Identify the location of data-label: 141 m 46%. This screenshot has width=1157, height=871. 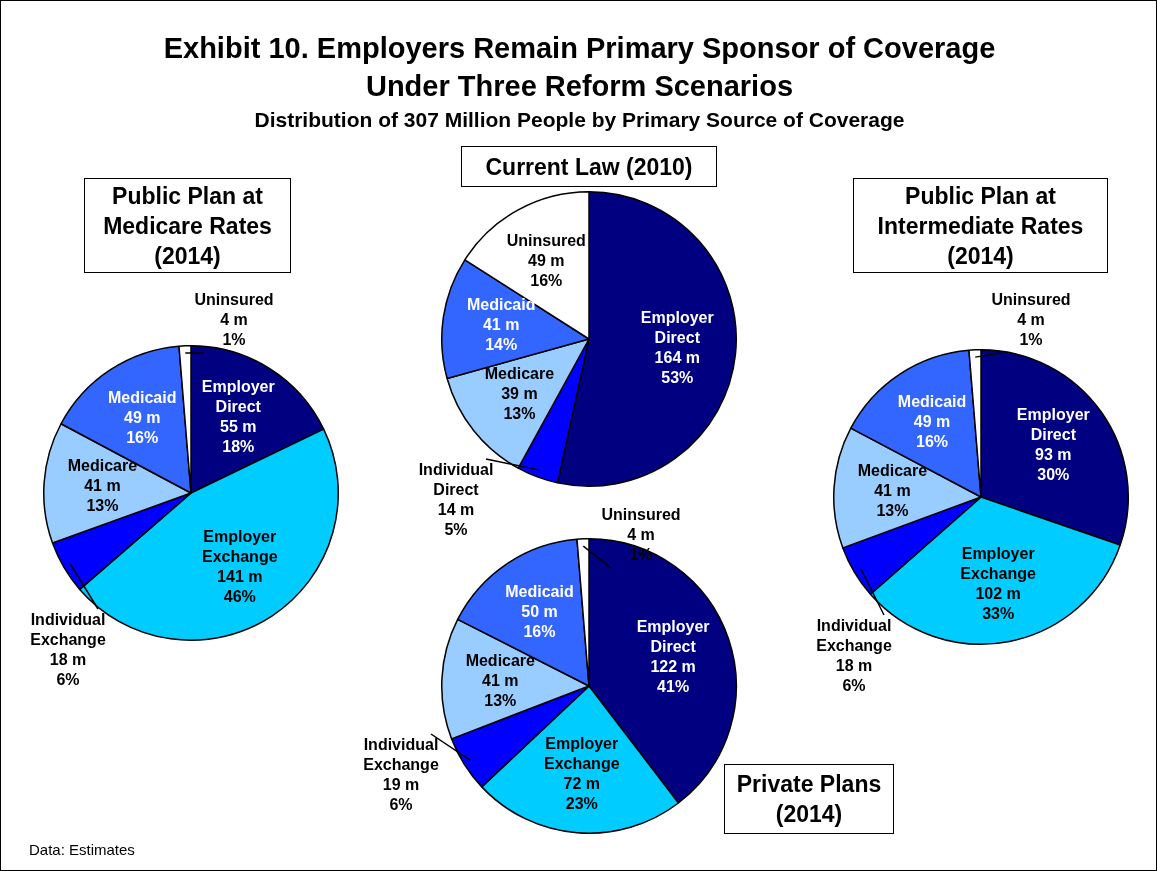
(240, 586).